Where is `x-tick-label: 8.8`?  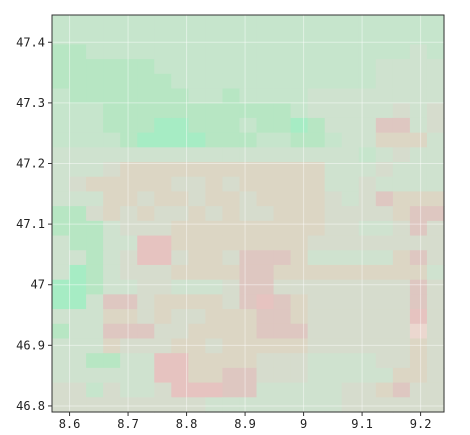 x-tick-label: 8.8 is located at coordinates (187, 424).